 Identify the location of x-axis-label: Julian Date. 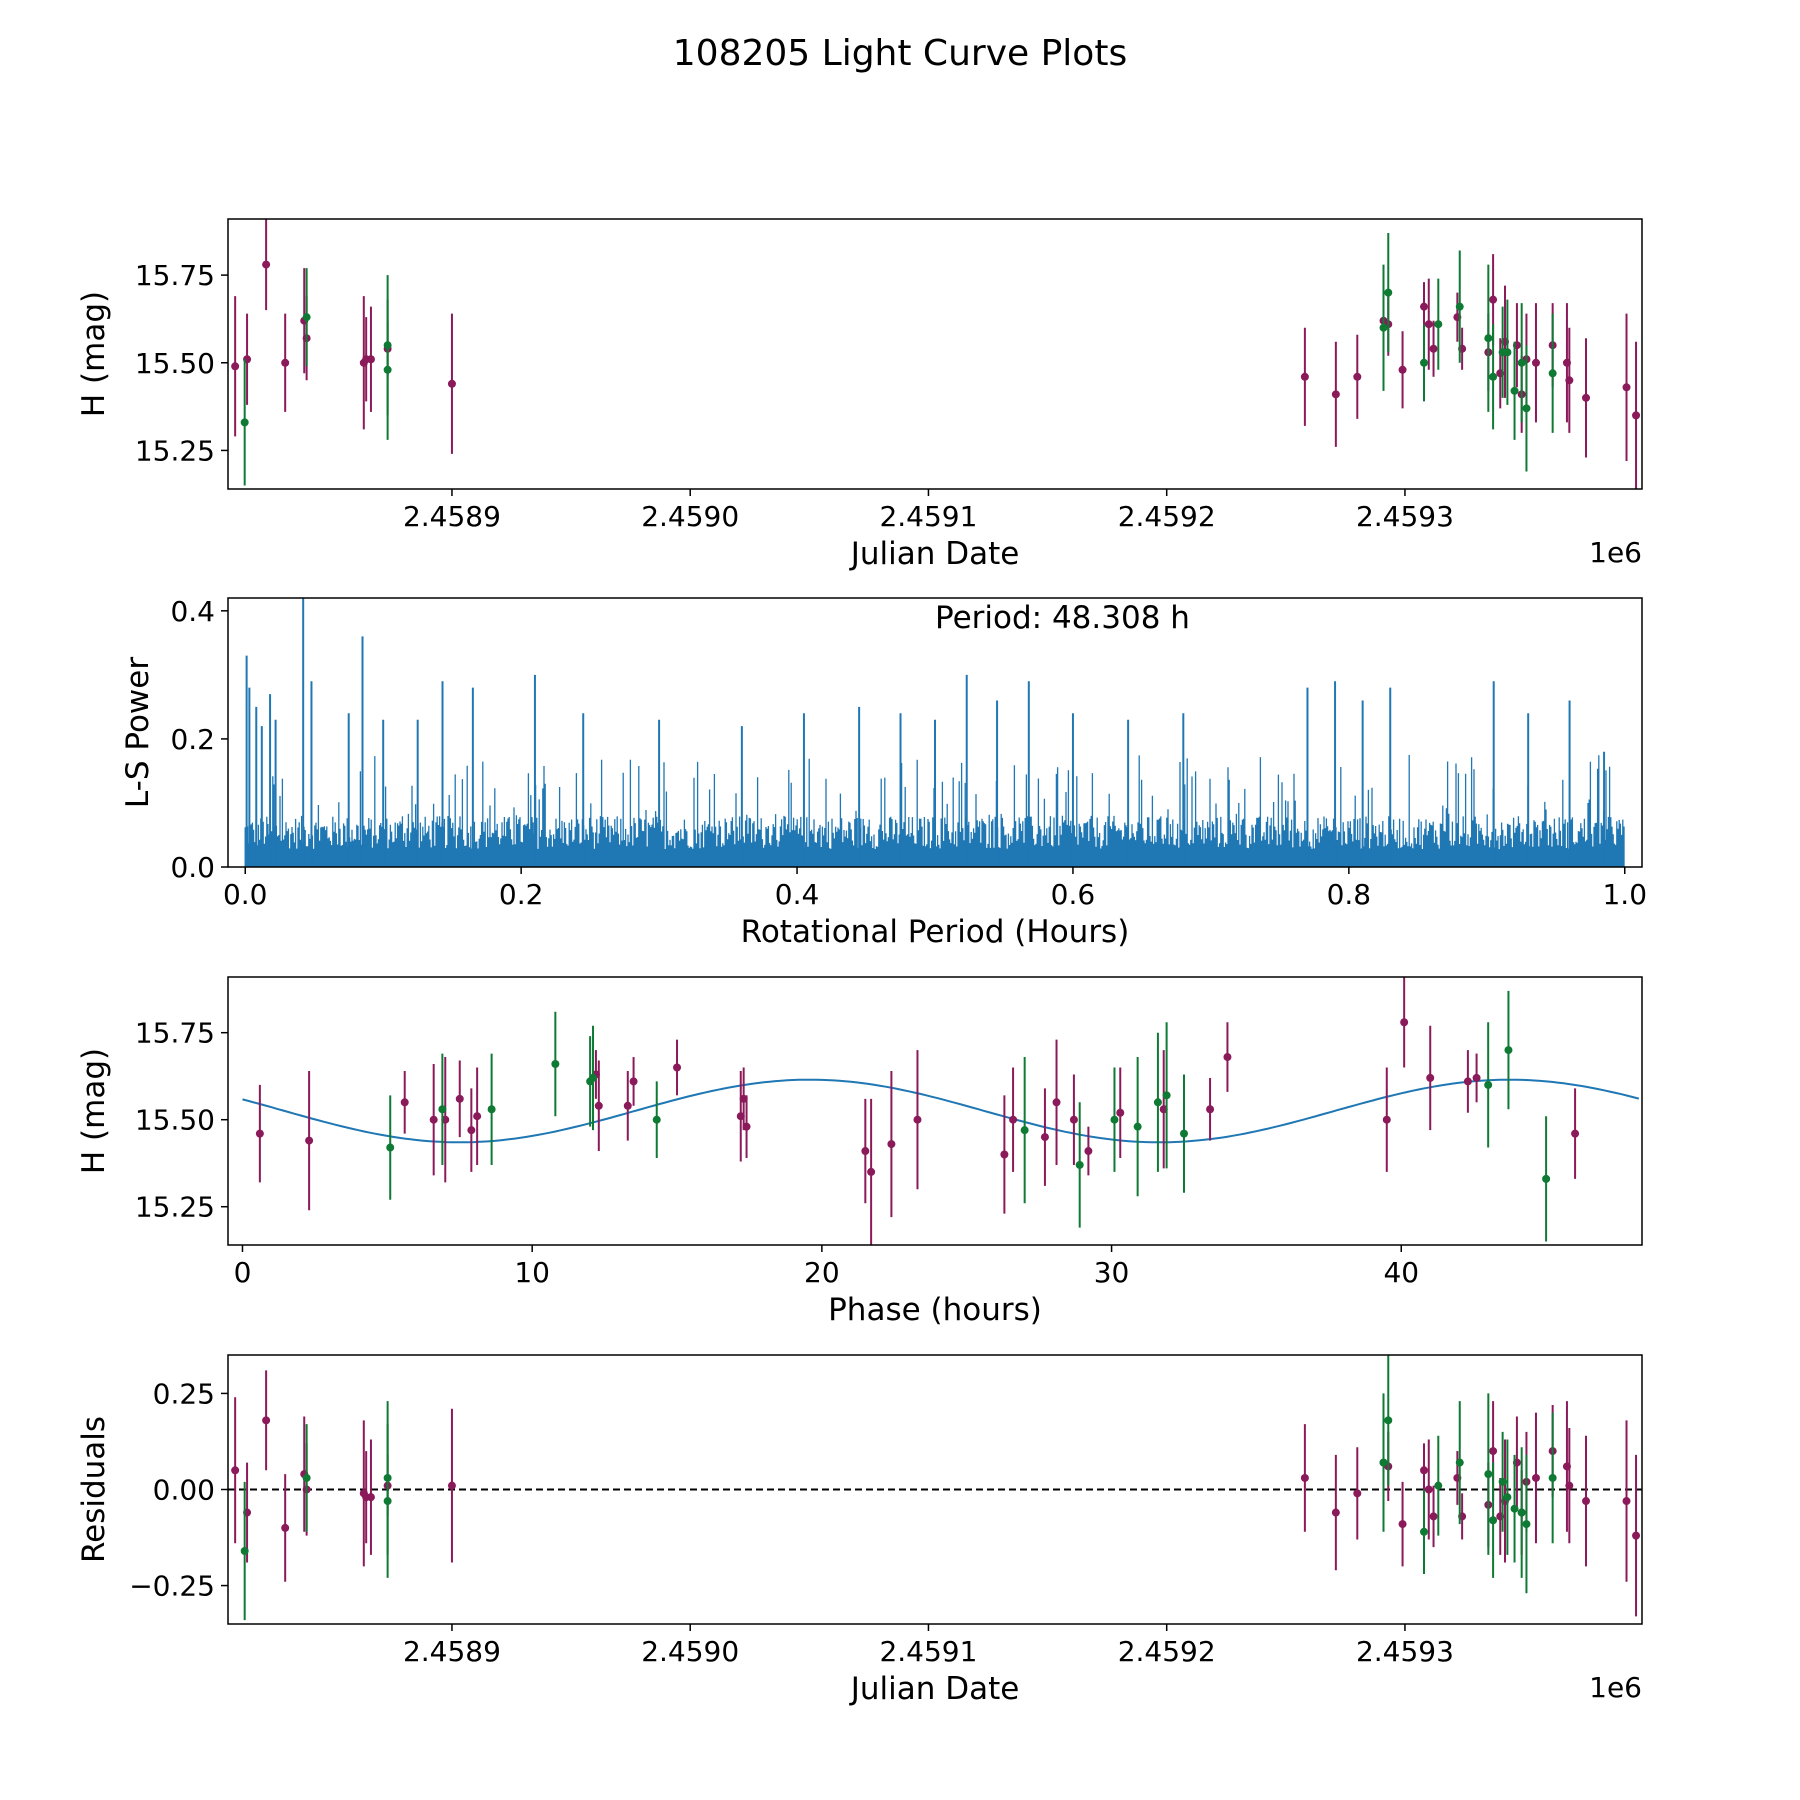
(934, 554).